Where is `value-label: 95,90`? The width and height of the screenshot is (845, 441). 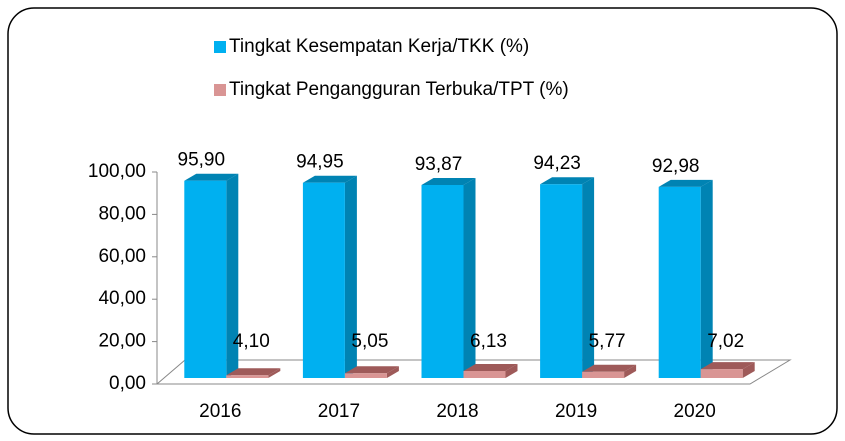 value-label: 95,90 is located at coordinates (202, 160).